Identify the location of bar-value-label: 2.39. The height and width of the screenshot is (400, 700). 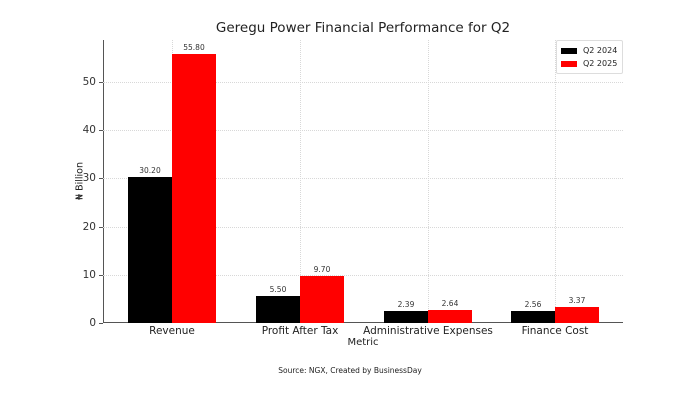
(406, 305).